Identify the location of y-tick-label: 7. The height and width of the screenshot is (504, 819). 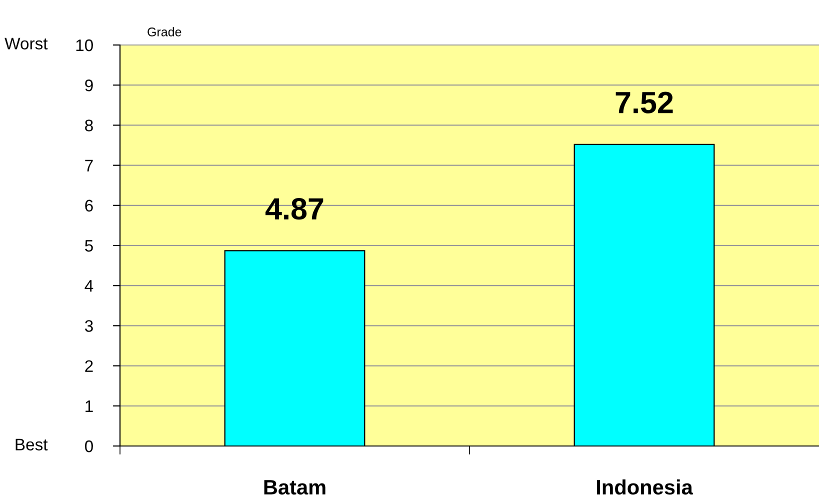
(89, 166).